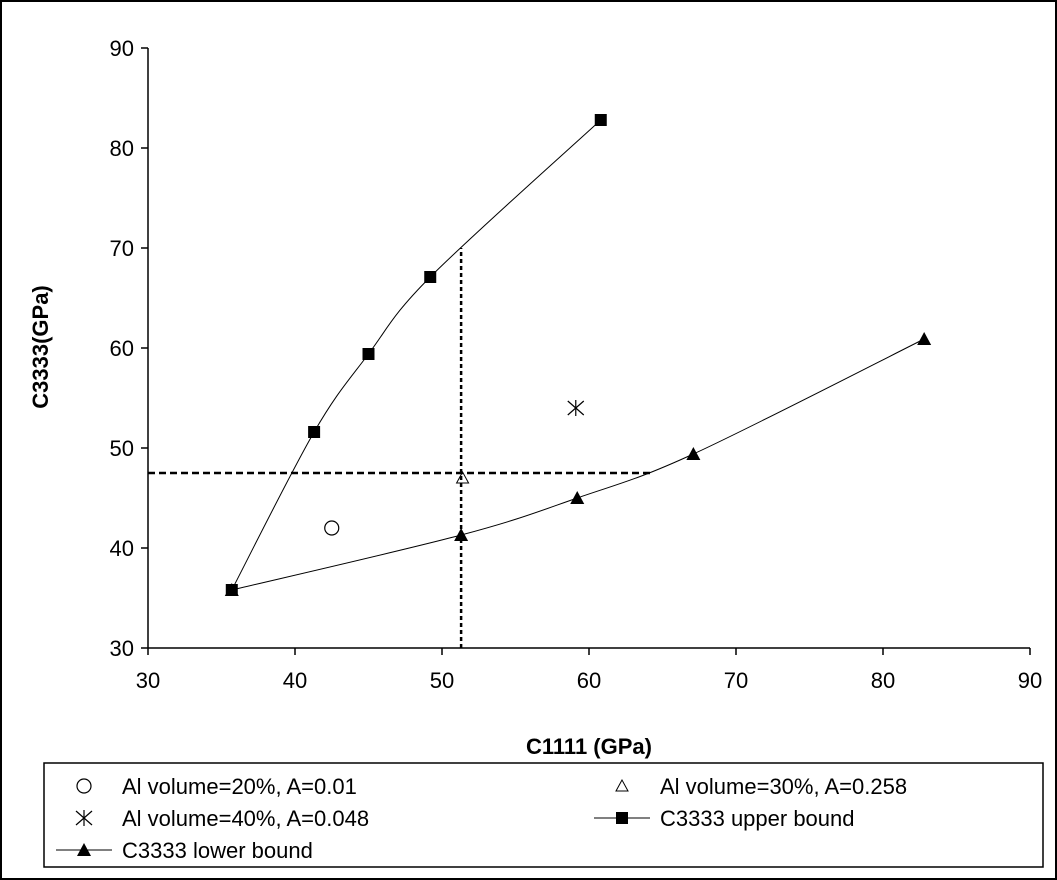 Image resolution: width=1057 pixels, height=880 pixels. I want to click on legend-label: C3333 lower bound, so click(217, 850).